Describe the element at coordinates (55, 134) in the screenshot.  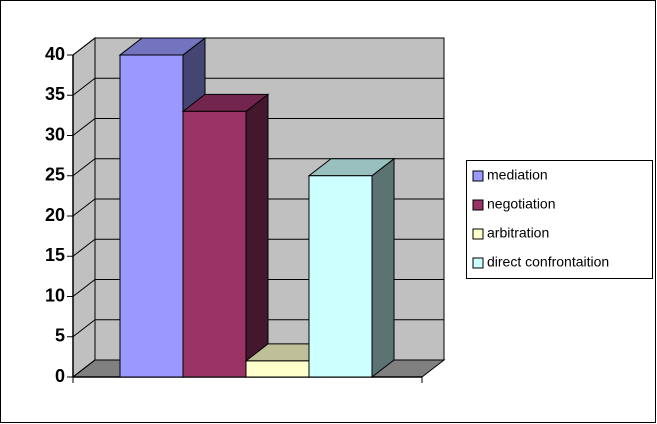
I see `y-tick-label: 30` at that location.